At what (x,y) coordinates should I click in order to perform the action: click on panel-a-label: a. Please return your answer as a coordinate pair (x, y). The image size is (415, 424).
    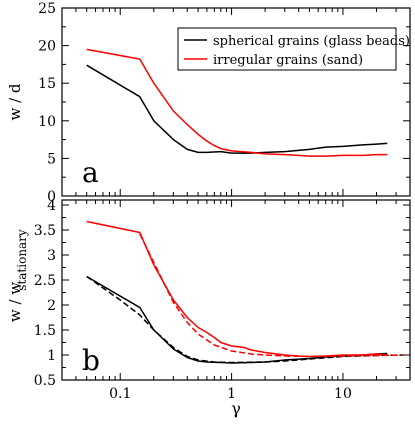
    Looking at the image, I should click on (90, 172).